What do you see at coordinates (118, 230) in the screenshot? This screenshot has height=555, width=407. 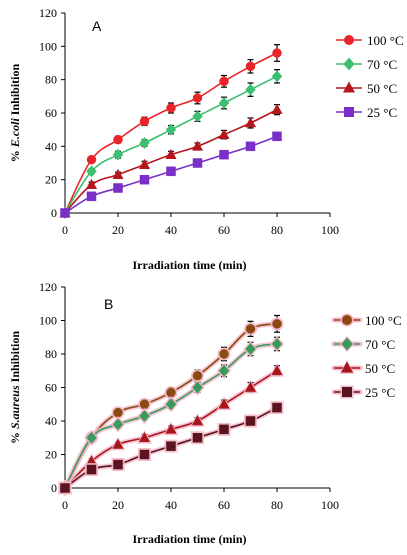 I see `x-tick-label: 20` at bounding box center [118, 230].